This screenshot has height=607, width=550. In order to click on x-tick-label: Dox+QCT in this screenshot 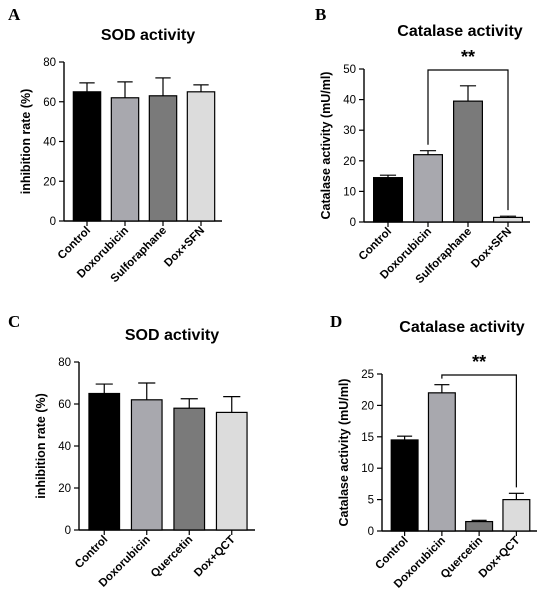, I will do `click(215, 557)`.